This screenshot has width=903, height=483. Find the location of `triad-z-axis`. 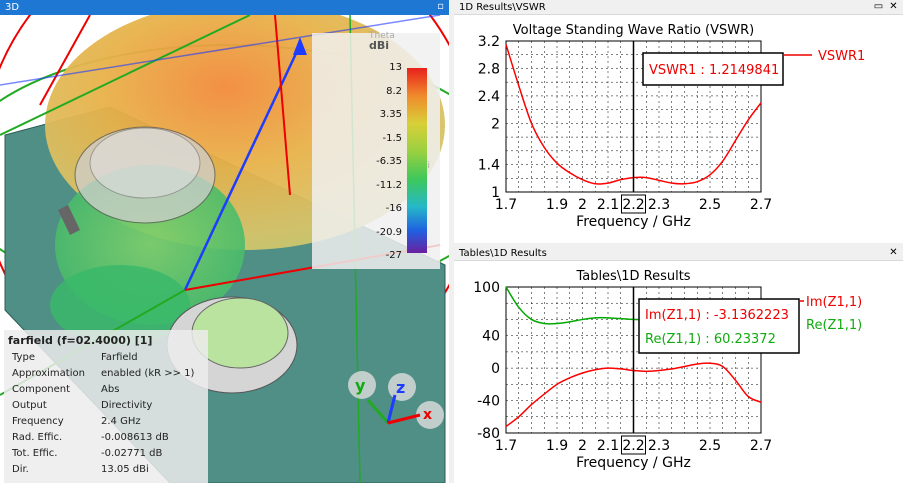

triad-z-axis is located at coordinates (391, 409).